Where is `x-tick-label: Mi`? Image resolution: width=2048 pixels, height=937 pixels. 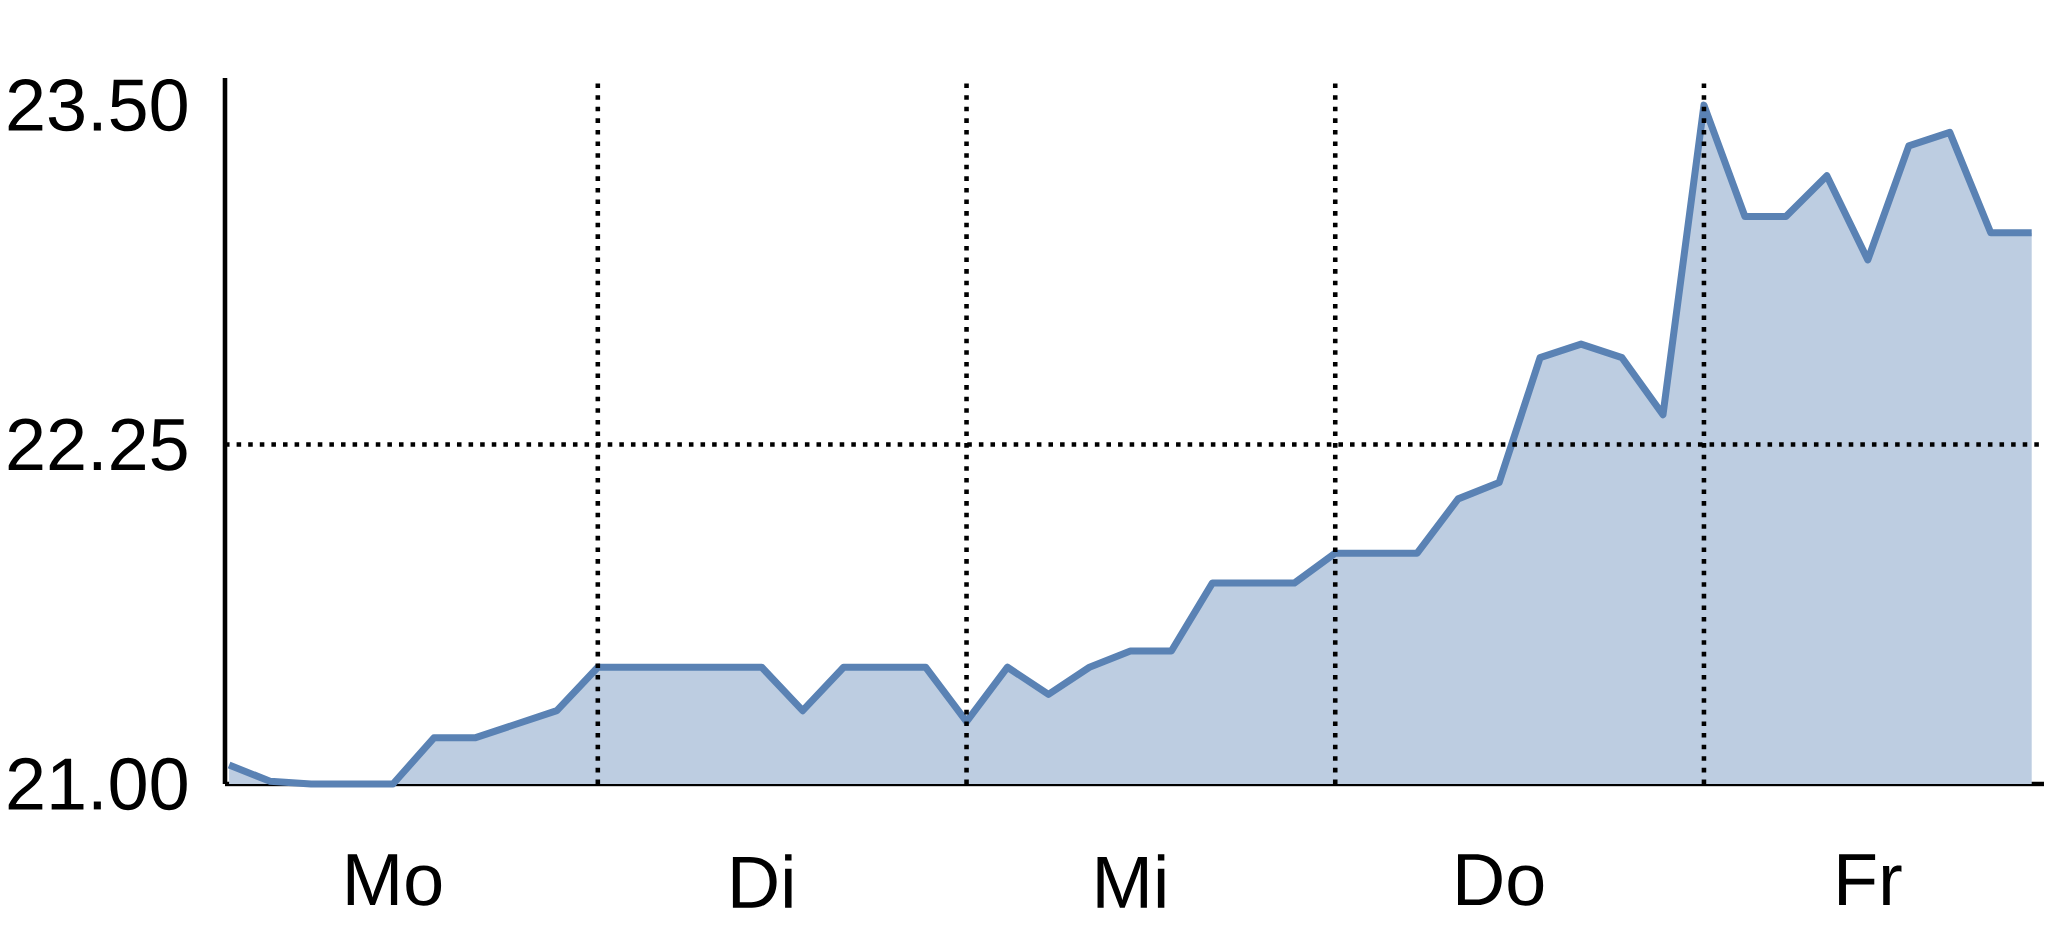 x-tick-label: Mi is located at coordinates (1131, 881).